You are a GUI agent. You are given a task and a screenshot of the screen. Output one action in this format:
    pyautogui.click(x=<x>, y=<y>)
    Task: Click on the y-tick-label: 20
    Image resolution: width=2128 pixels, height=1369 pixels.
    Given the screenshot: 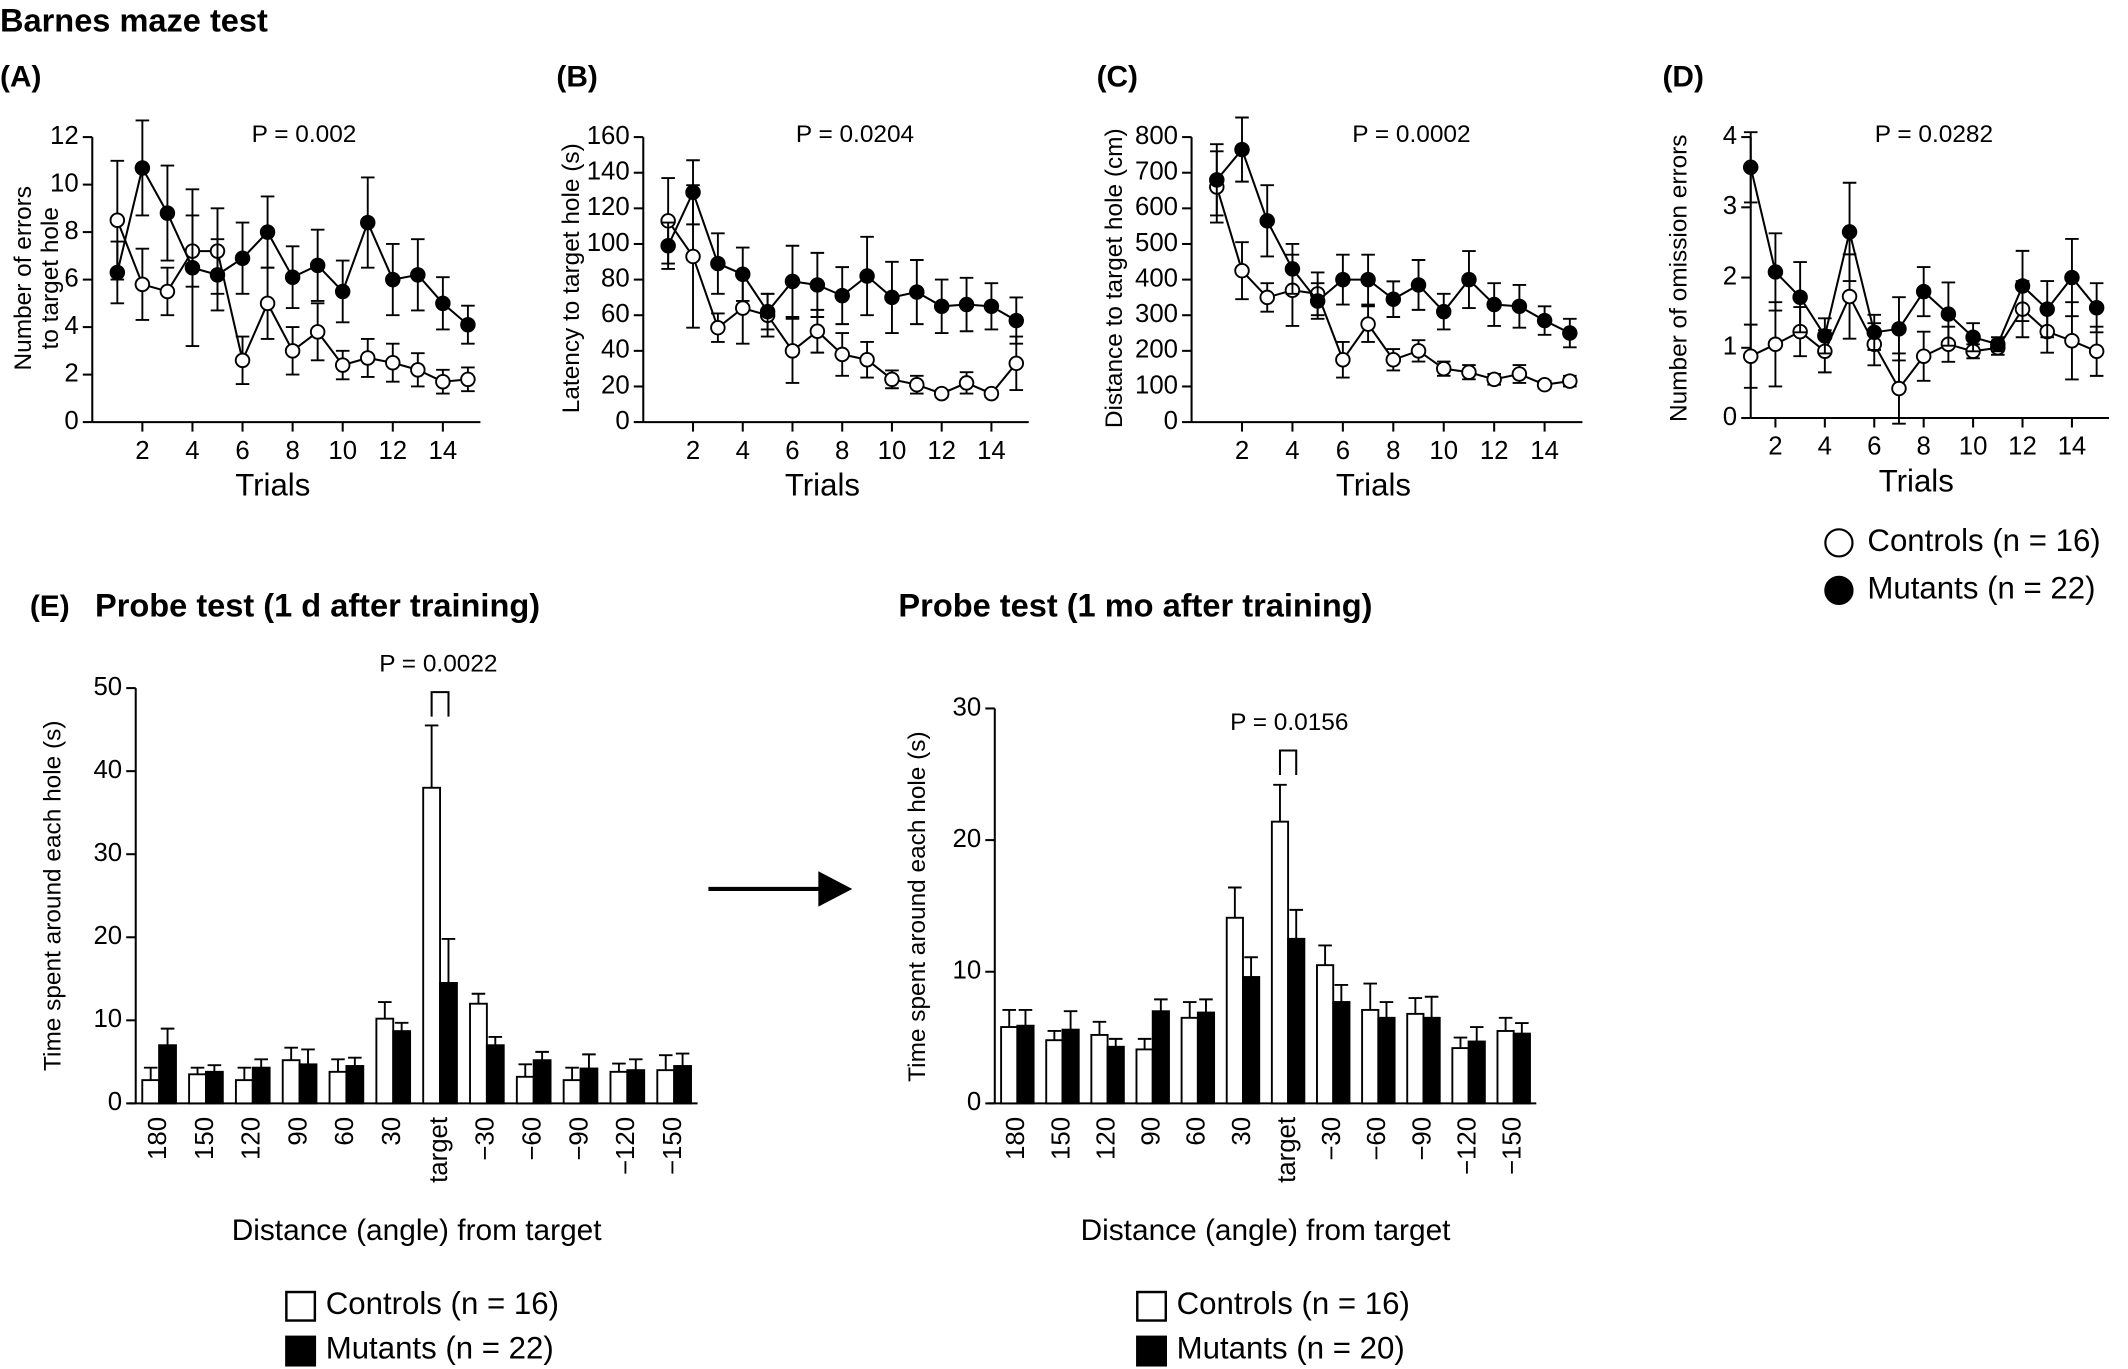 What is the action you would take?
    pyautogui.click(x=967, y=839)
    